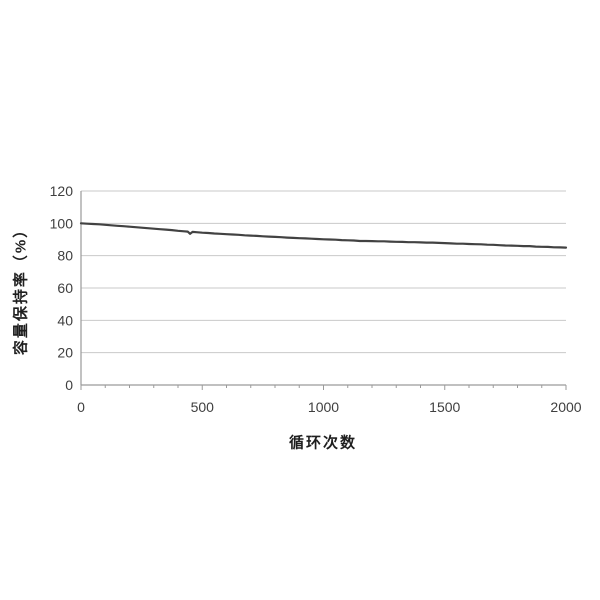 The image size is (600, 600). I want to click on y-tick-label: 40, so click(65, 320).